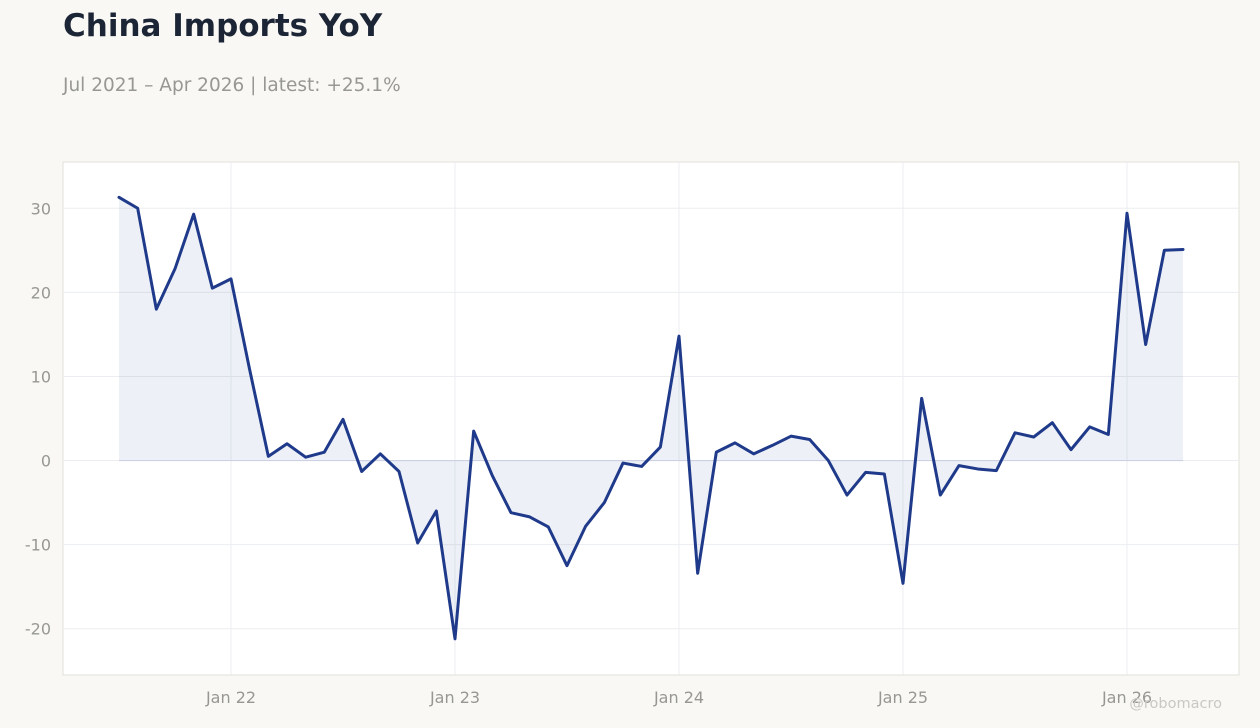  Describe the element at coordinates (1126, 697) in the screenshot. I see `x-tick-label: Jan 26` at that location.